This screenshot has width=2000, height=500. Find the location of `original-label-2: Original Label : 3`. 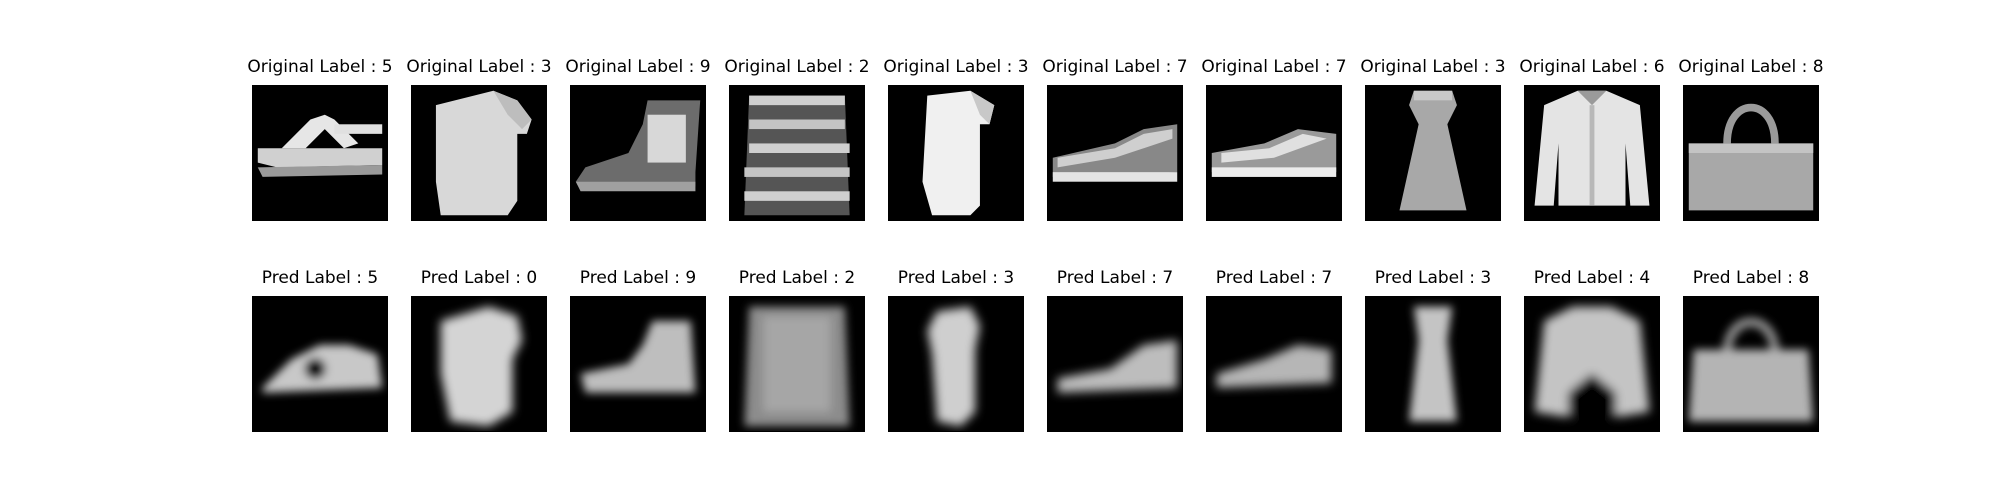

original-label-2: Original Label : 3 is located at coordinates (479, 67).